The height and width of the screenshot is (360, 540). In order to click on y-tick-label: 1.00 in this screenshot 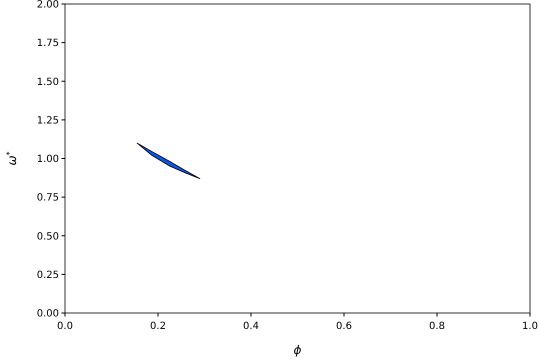, I will do `click(47, 159)`.